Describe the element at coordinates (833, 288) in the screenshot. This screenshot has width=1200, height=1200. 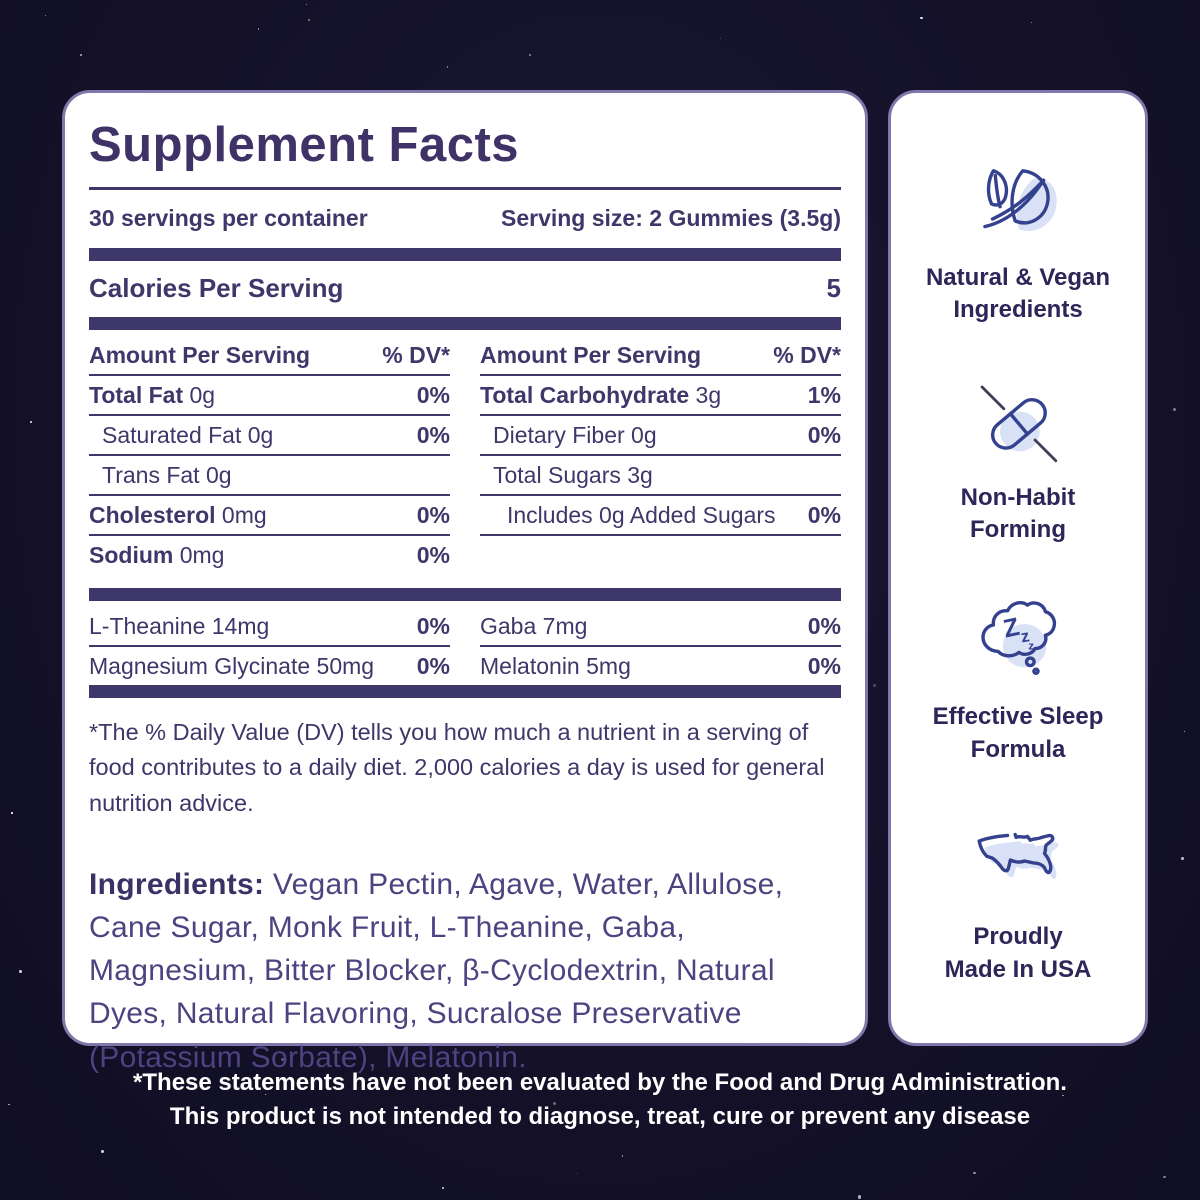
I see `calories-value: 5` at that location.